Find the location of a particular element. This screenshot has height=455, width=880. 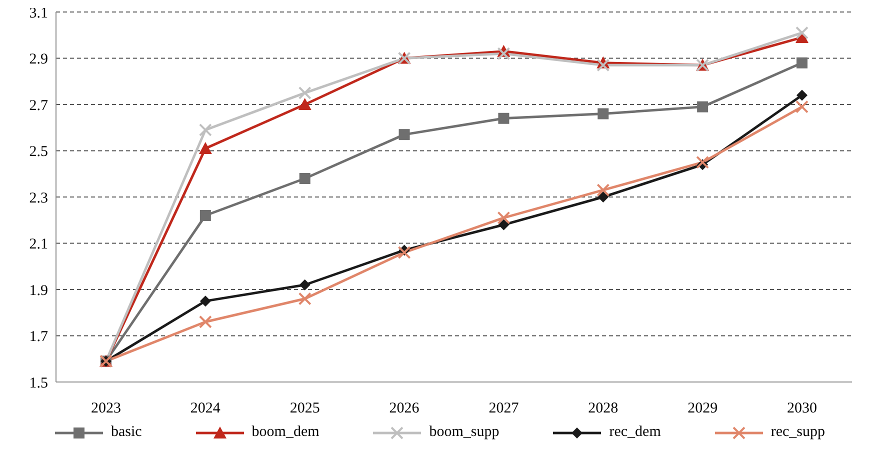

legend-label: rec_supp is located at coordinates (797, 432).